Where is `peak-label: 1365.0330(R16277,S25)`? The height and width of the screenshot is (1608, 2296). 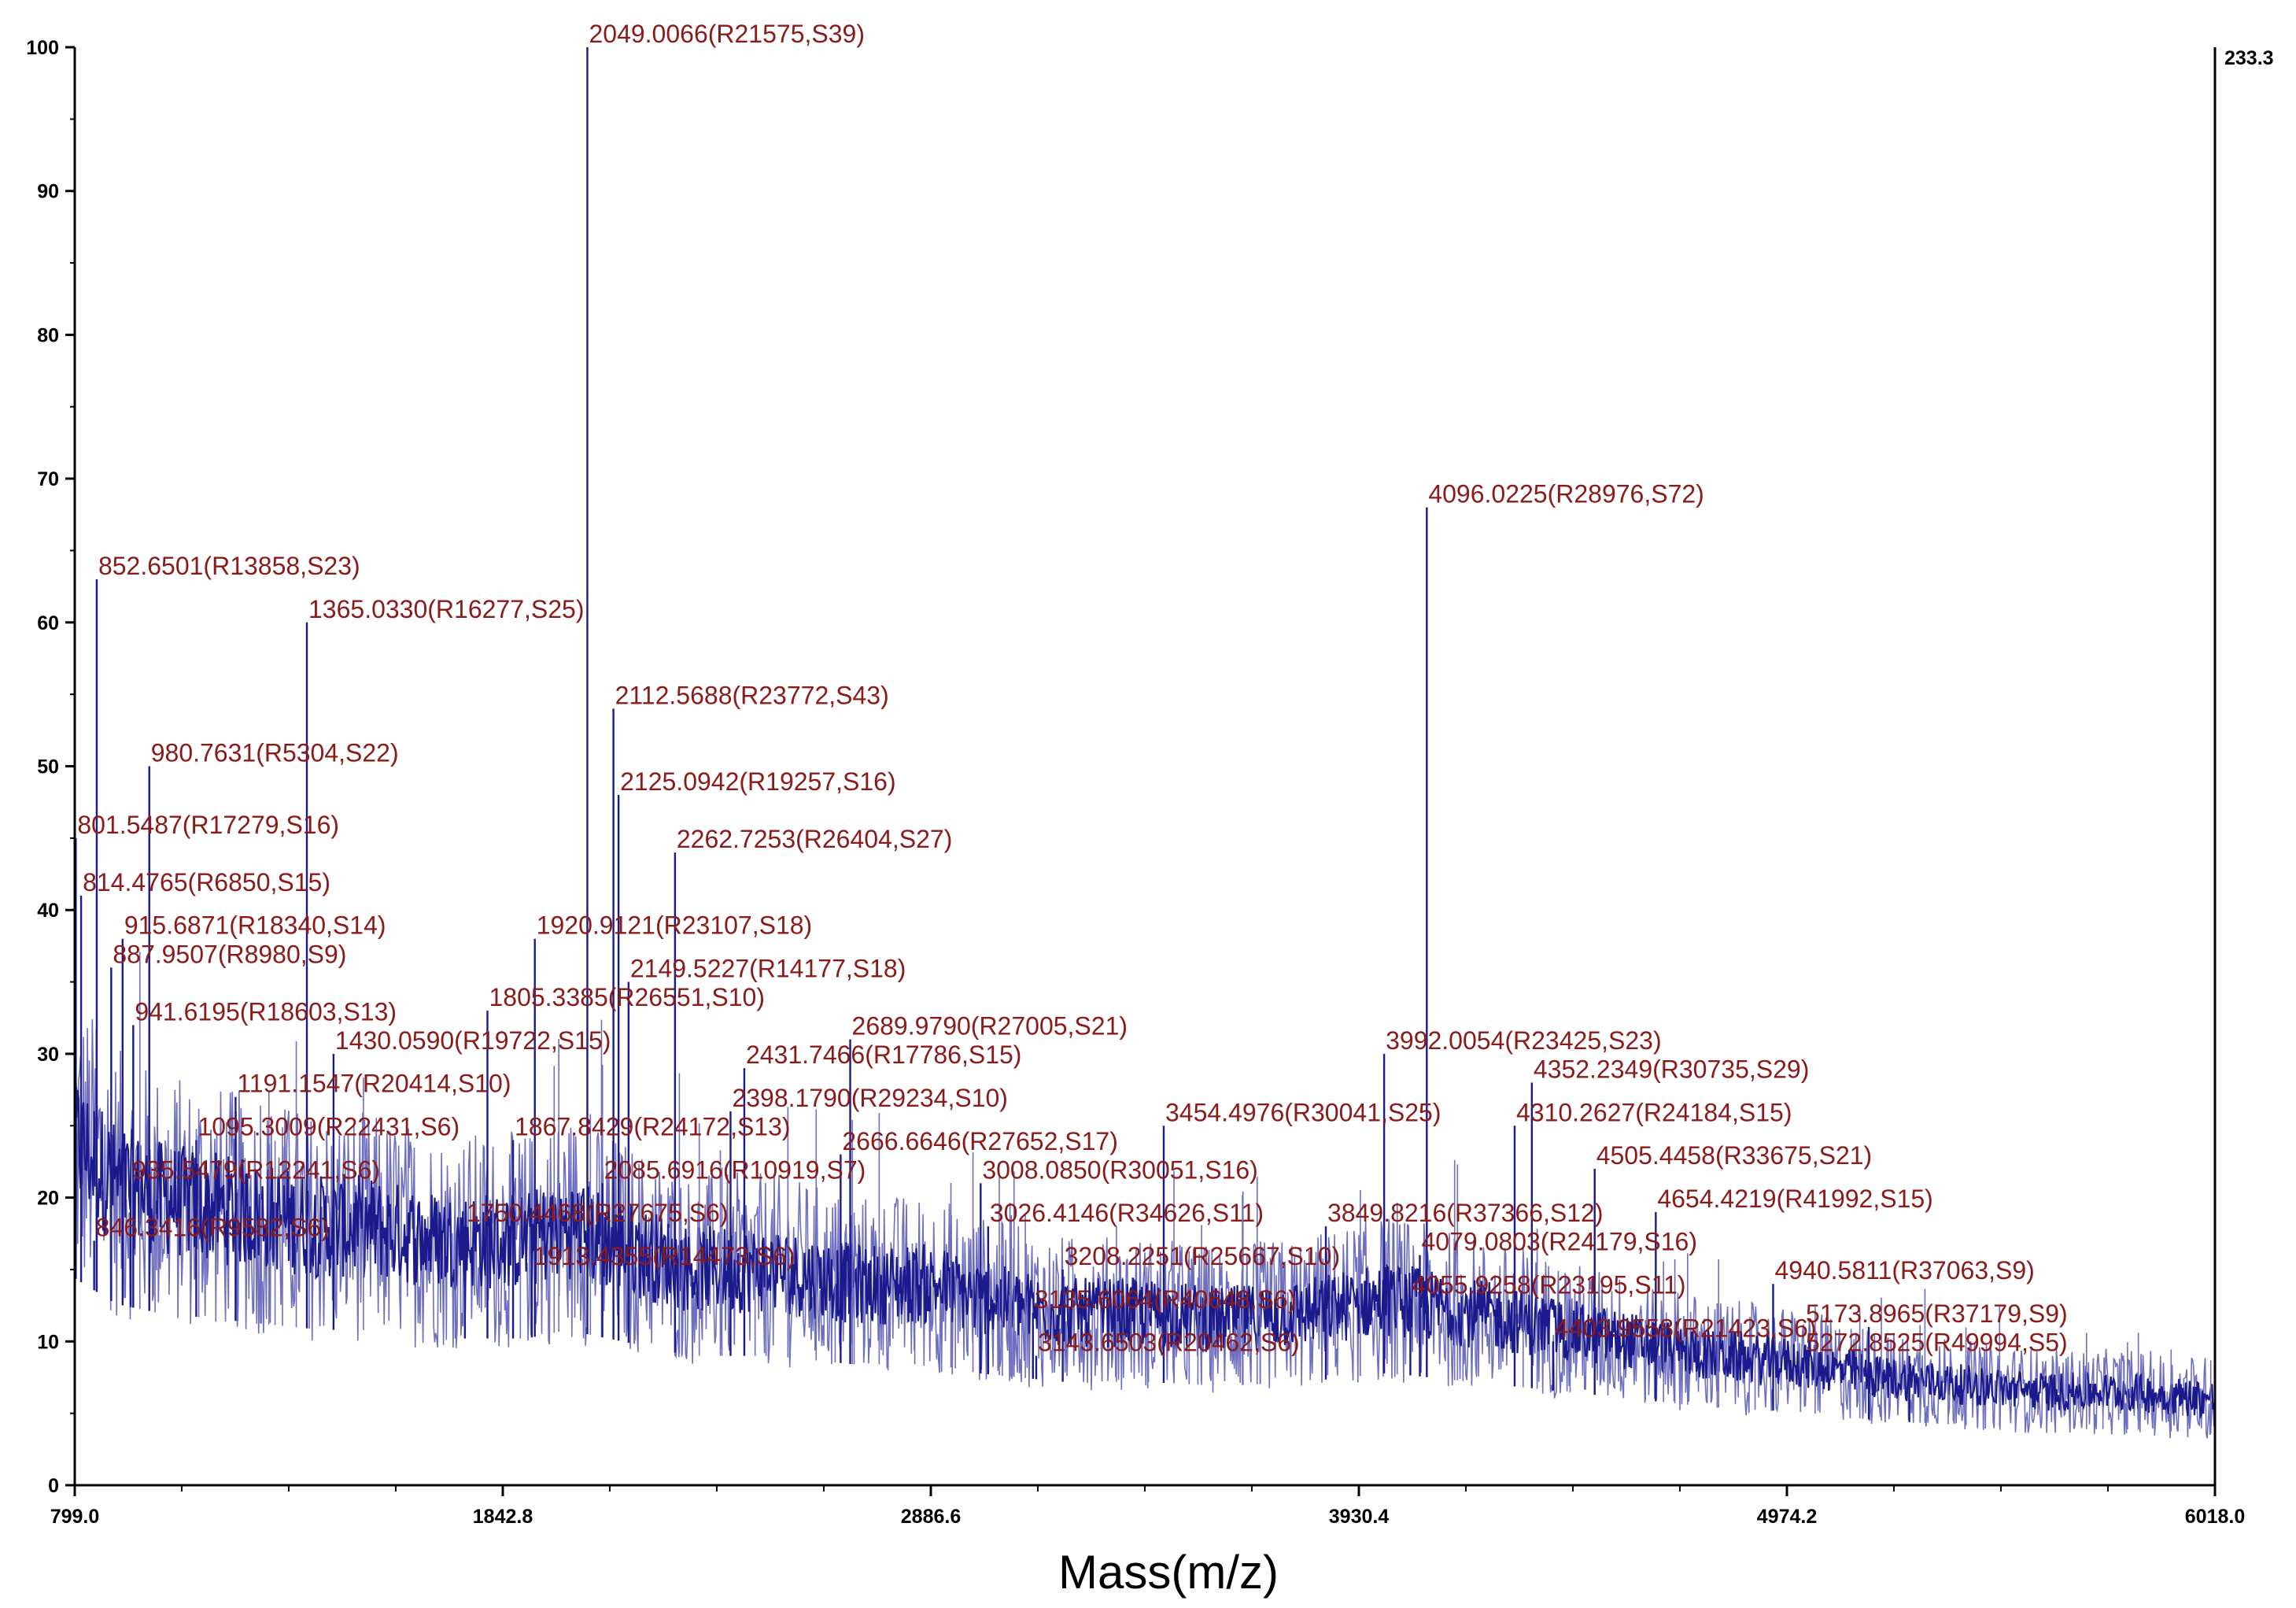
peak-label: 1365.0330(R16277,S25) is located at coordinates (446, 609).